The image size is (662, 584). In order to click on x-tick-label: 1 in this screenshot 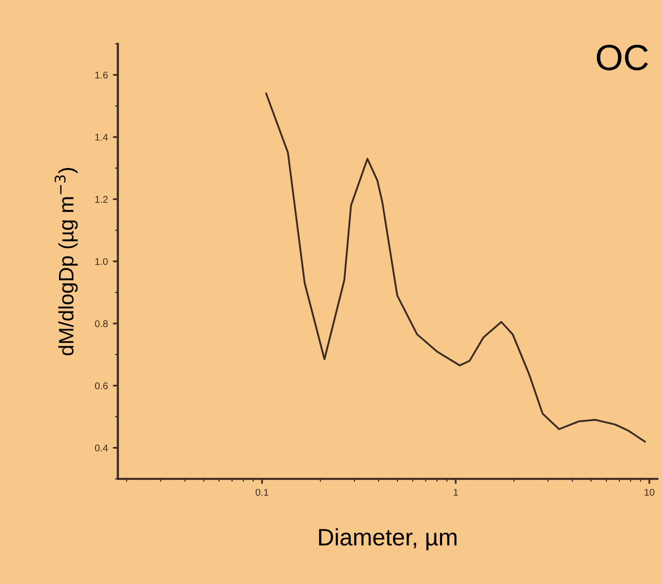, I will do `click(456, 492)`.